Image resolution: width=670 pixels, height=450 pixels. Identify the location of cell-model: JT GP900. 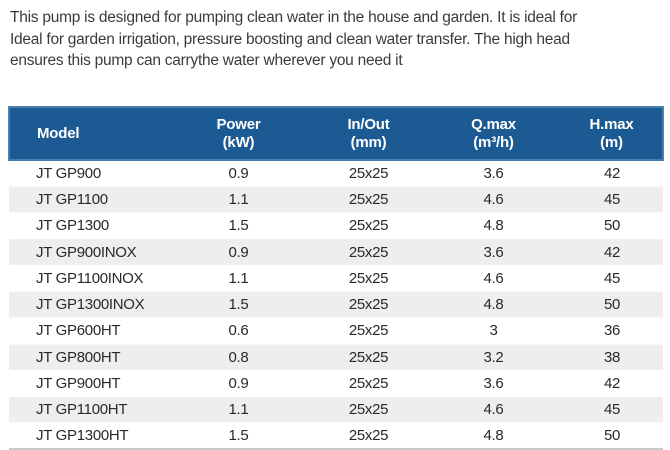
(87, 173).